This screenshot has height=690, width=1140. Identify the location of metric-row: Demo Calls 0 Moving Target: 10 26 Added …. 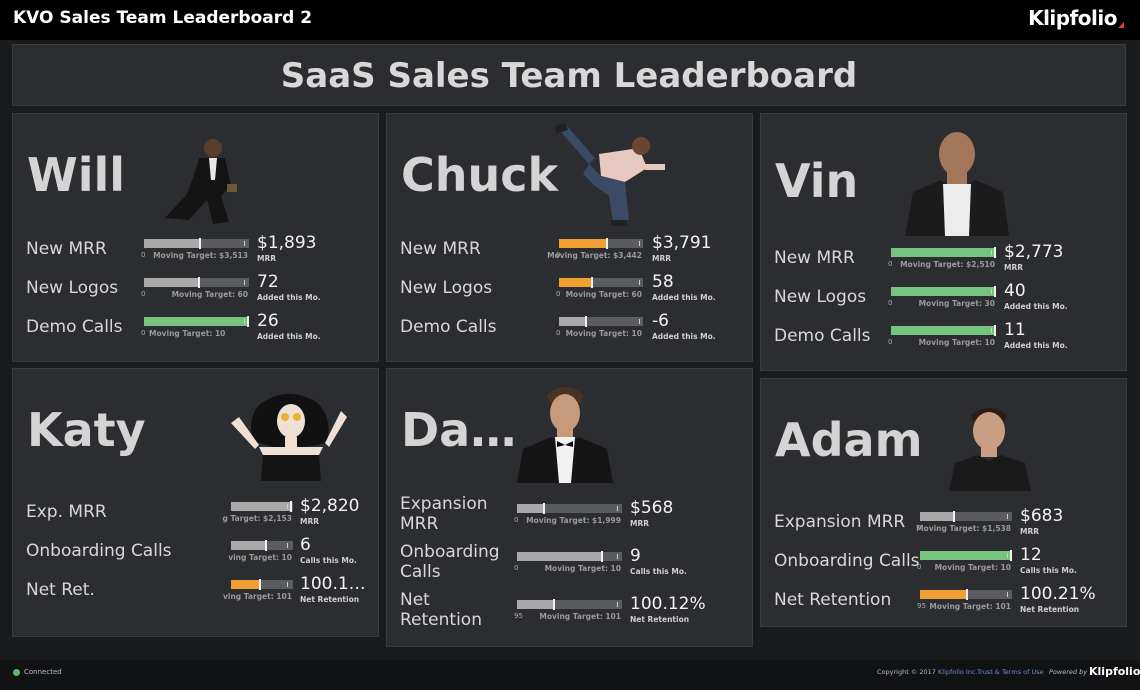
(195, 330).